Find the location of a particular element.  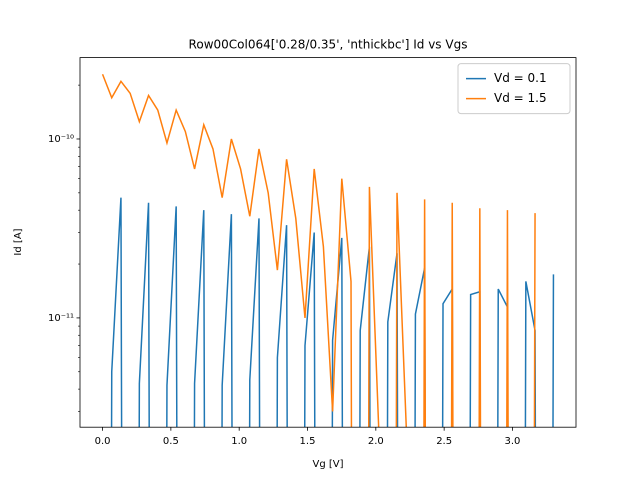

x-tick-label: 3.0 is located at coordinates (513, 441).